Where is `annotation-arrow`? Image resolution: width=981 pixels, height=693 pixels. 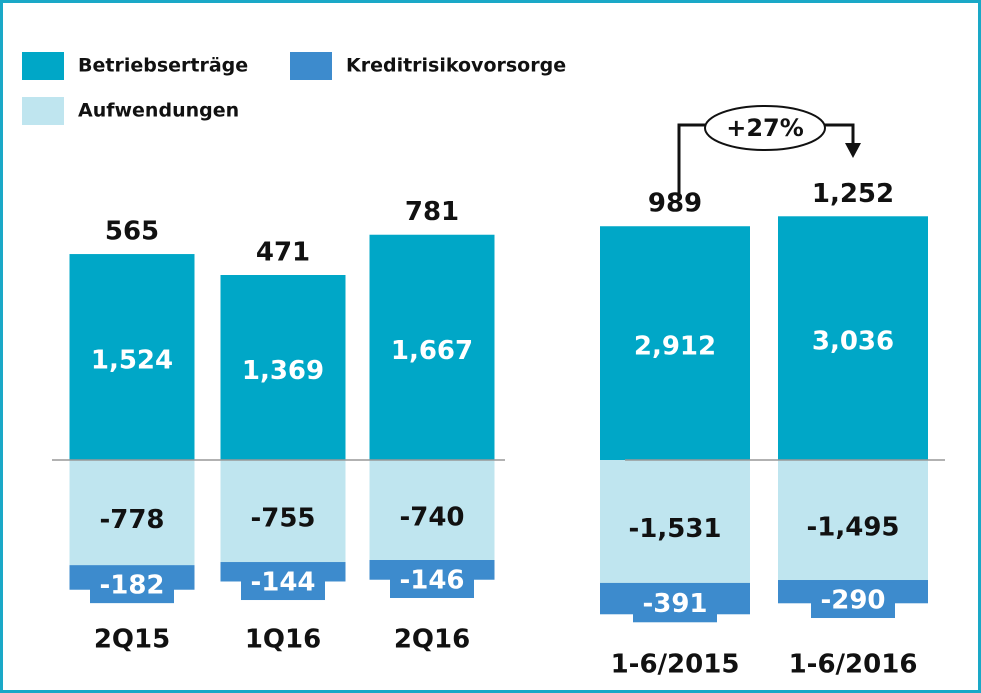
annotation-arrow is located at coordinates (766, 159).